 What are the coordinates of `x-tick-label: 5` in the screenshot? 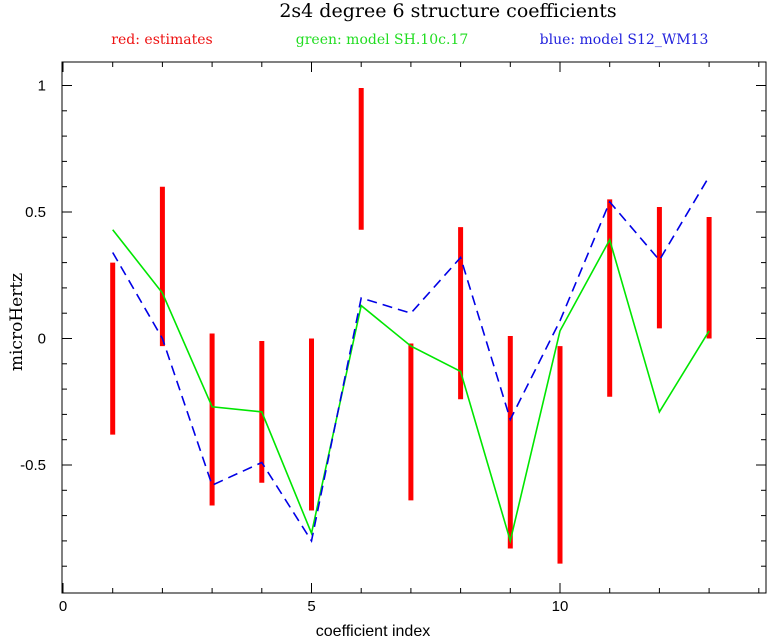 It's located at (311, 606).